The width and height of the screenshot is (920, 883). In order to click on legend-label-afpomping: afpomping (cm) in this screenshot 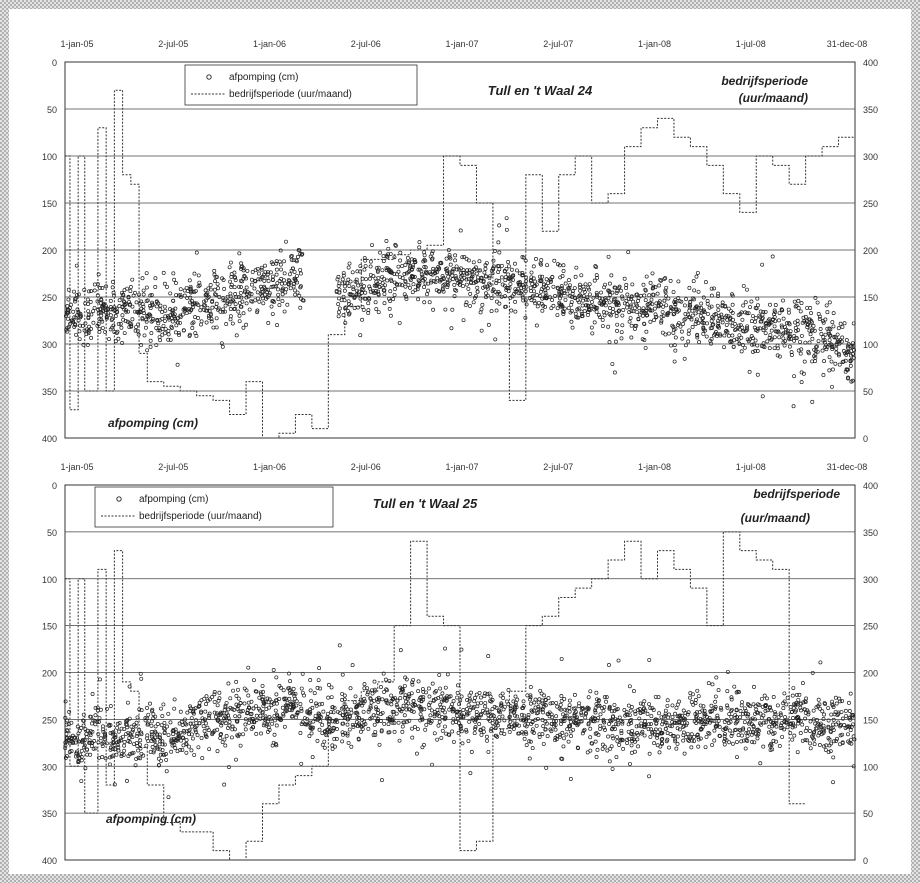, I will do `click(263, 77)`.